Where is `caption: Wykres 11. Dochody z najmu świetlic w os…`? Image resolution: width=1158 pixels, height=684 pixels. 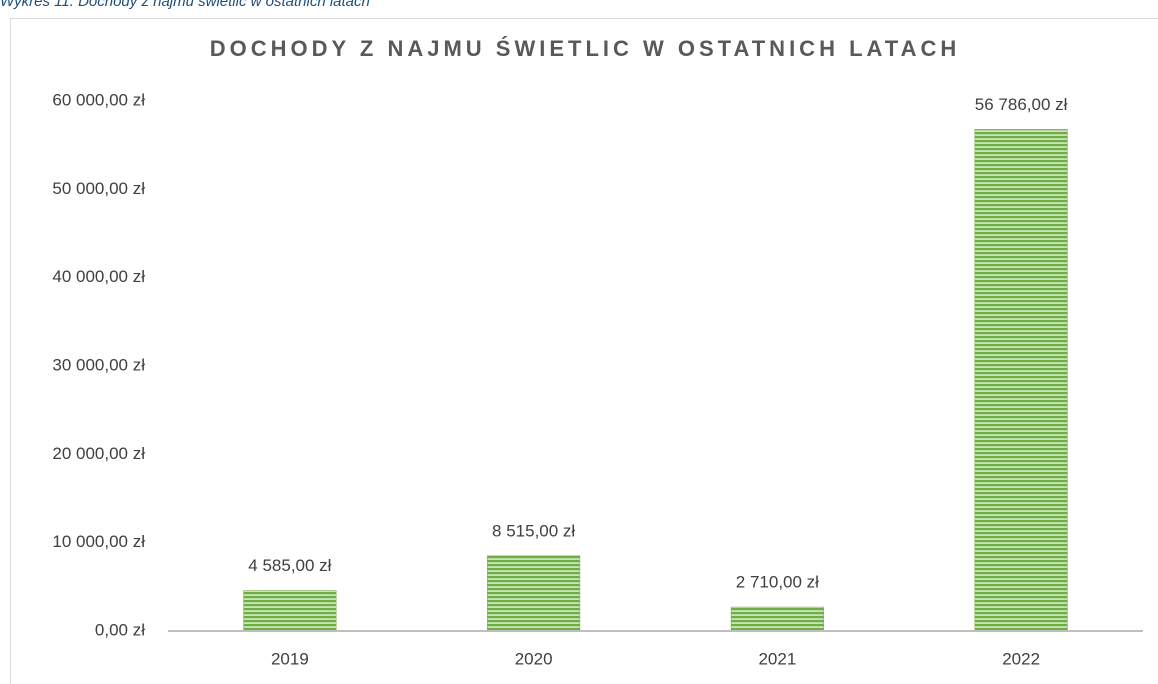
caption: Wykres 11. Dochody z najmu świetlic w os… is located at coordinates (185, 5).